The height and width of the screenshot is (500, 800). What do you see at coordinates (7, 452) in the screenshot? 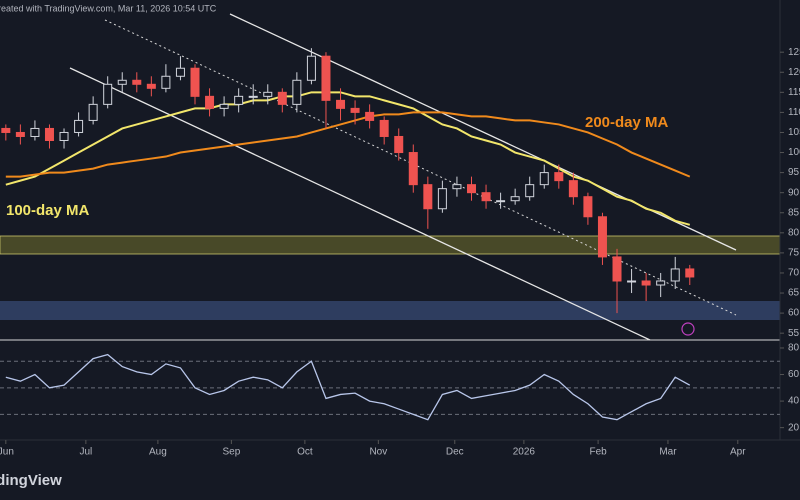
I see `x-tick-label: Jun` at bounding box center [7, 452].